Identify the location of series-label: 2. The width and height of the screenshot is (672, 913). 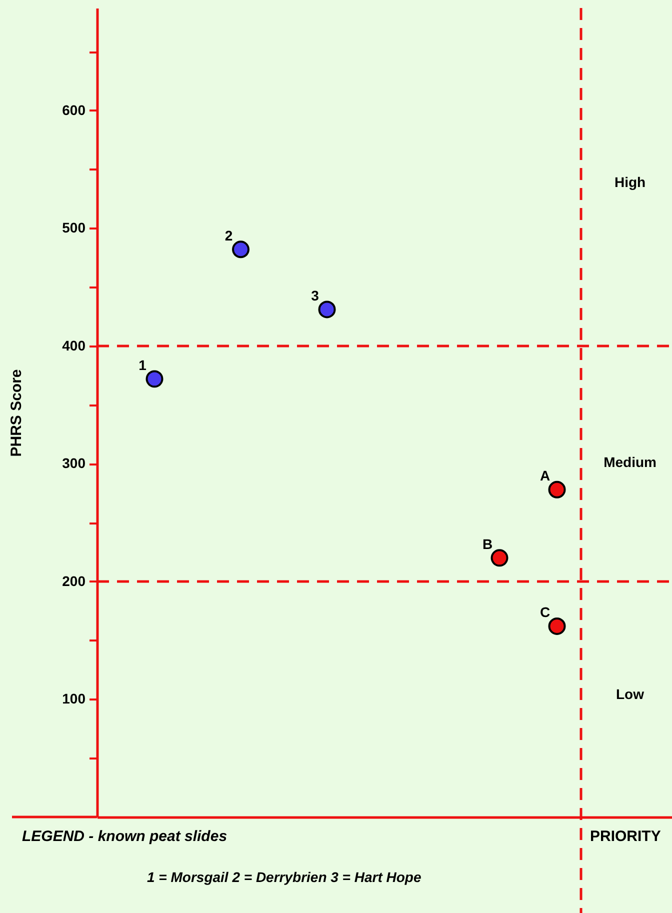
(228, 235).